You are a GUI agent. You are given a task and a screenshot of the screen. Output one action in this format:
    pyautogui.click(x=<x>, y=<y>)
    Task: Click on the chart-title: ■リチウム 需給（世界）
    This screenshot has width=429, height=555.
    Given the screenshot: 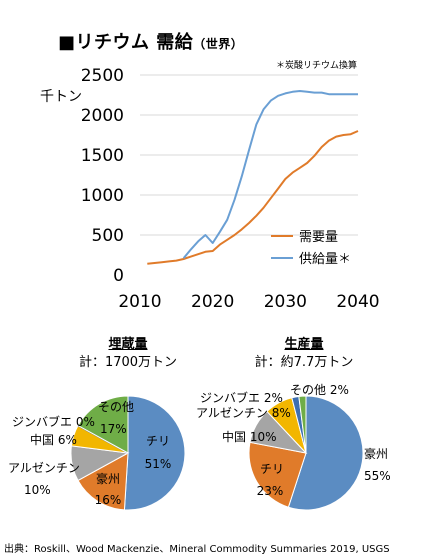 What is the action you would take?
    pyautogui.click(x=150, y=41)
    